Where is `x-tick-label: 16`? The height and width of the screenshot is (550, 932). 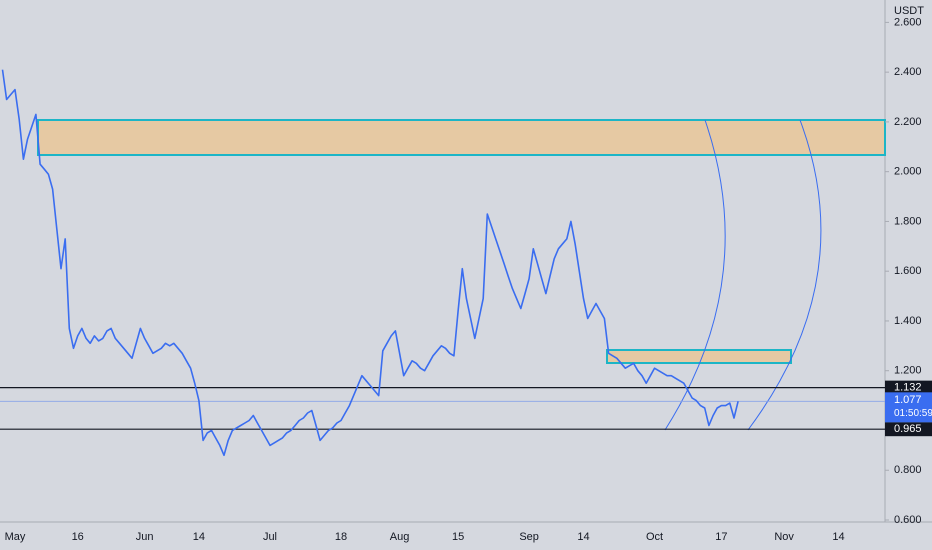 x-tick-label: 16 is located at coordinates (78, 537).